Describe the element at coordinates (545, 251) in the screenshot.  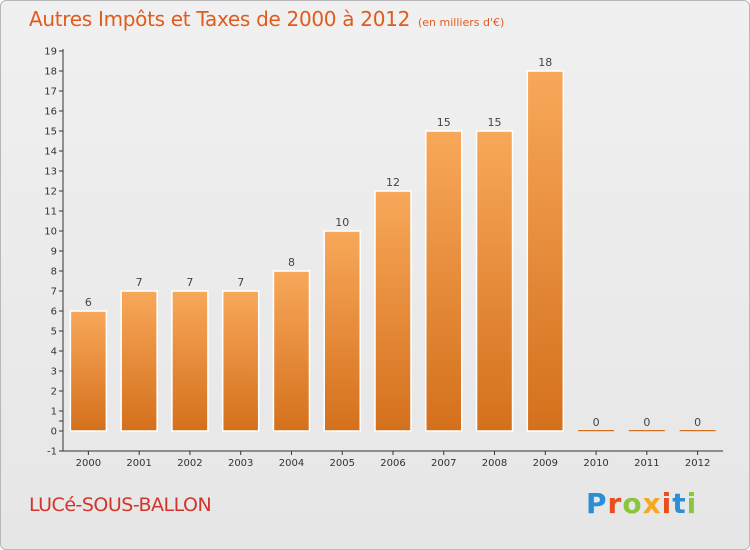
I see `bar-2009` at that location.